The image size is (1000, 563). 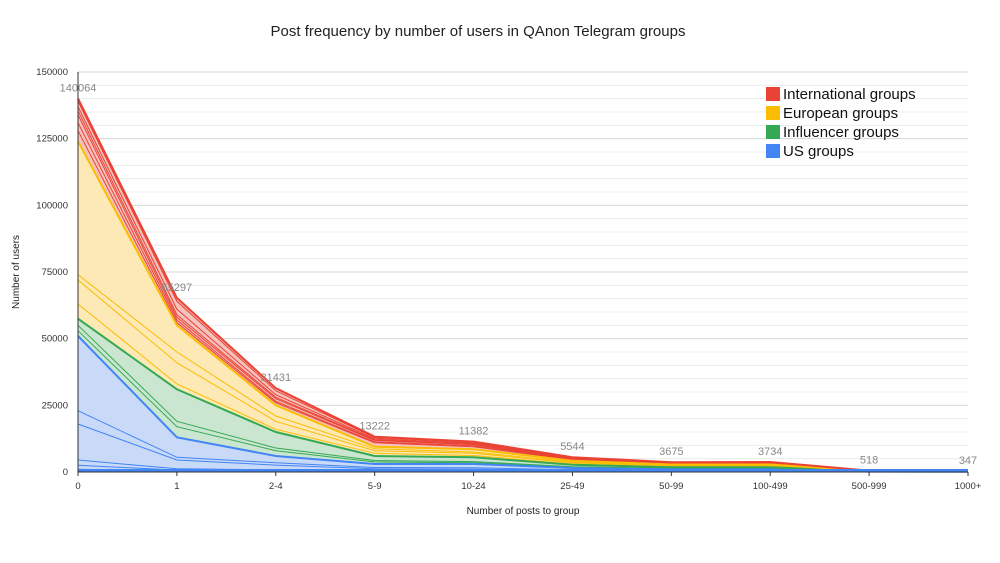 I want to click on x-axis-title: Number of posts to group, so click(x=523, y=511).